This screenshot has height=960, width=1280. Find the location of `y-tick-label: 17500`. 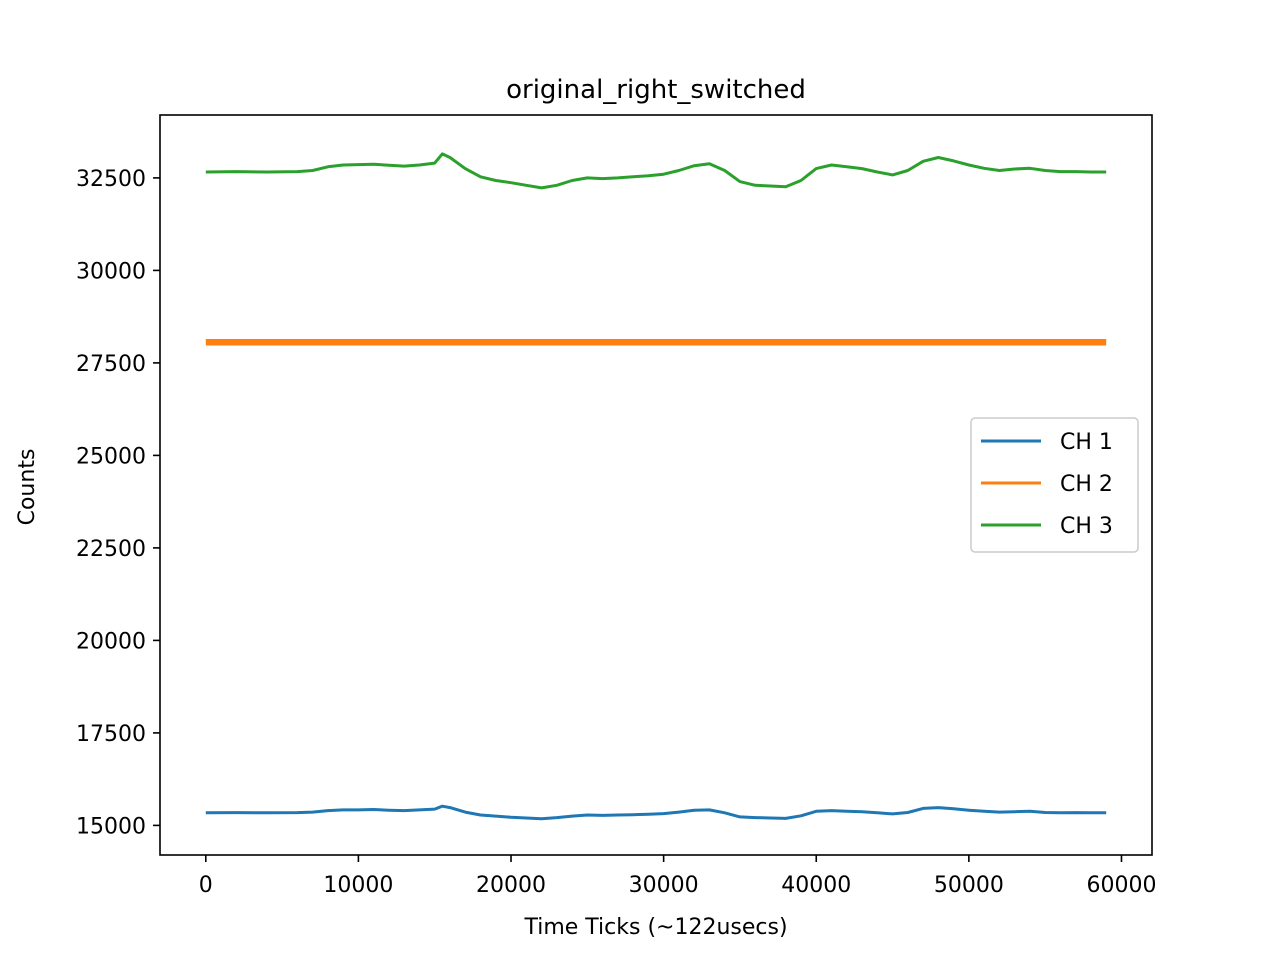

y-tick-label: 17500 is located at coordinates (111, 734).